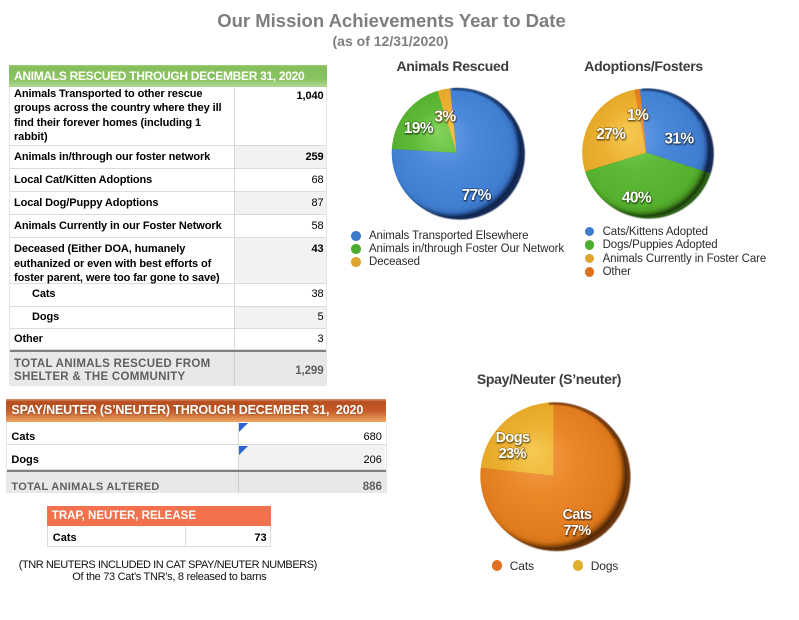 This screenshot has height=620, width=799. I want to click on svg-text: 27%, so click(611, 134).